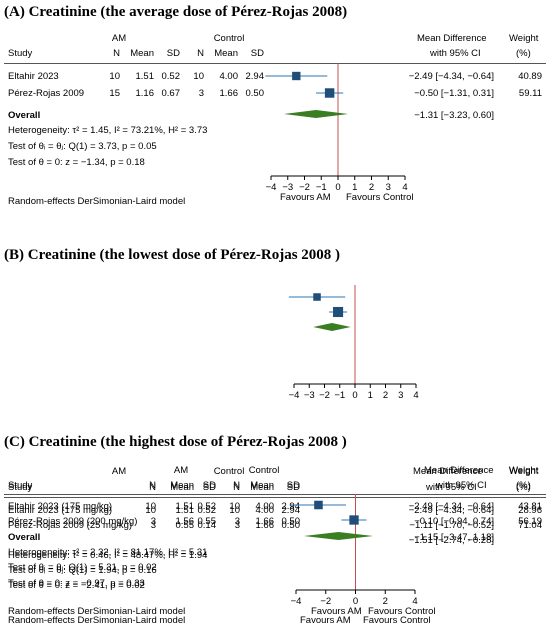 The image size is (550, 626). Describe the element at coordinates (229, 38) in the screenshot. I see `group2-header: Control` at that location.